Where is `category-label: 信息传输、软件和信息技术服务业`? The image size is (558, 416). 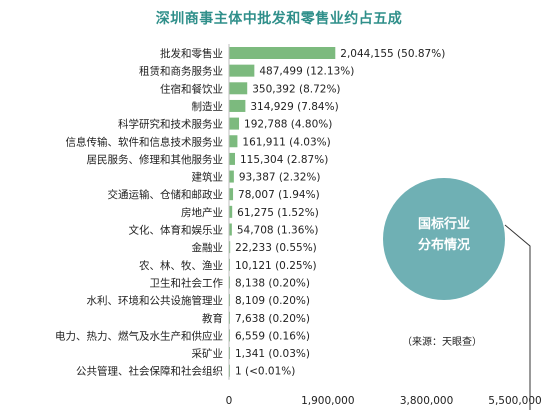
category-label: 信息传输、软件和信息技术服务业 is located at coordinates (145, 141).